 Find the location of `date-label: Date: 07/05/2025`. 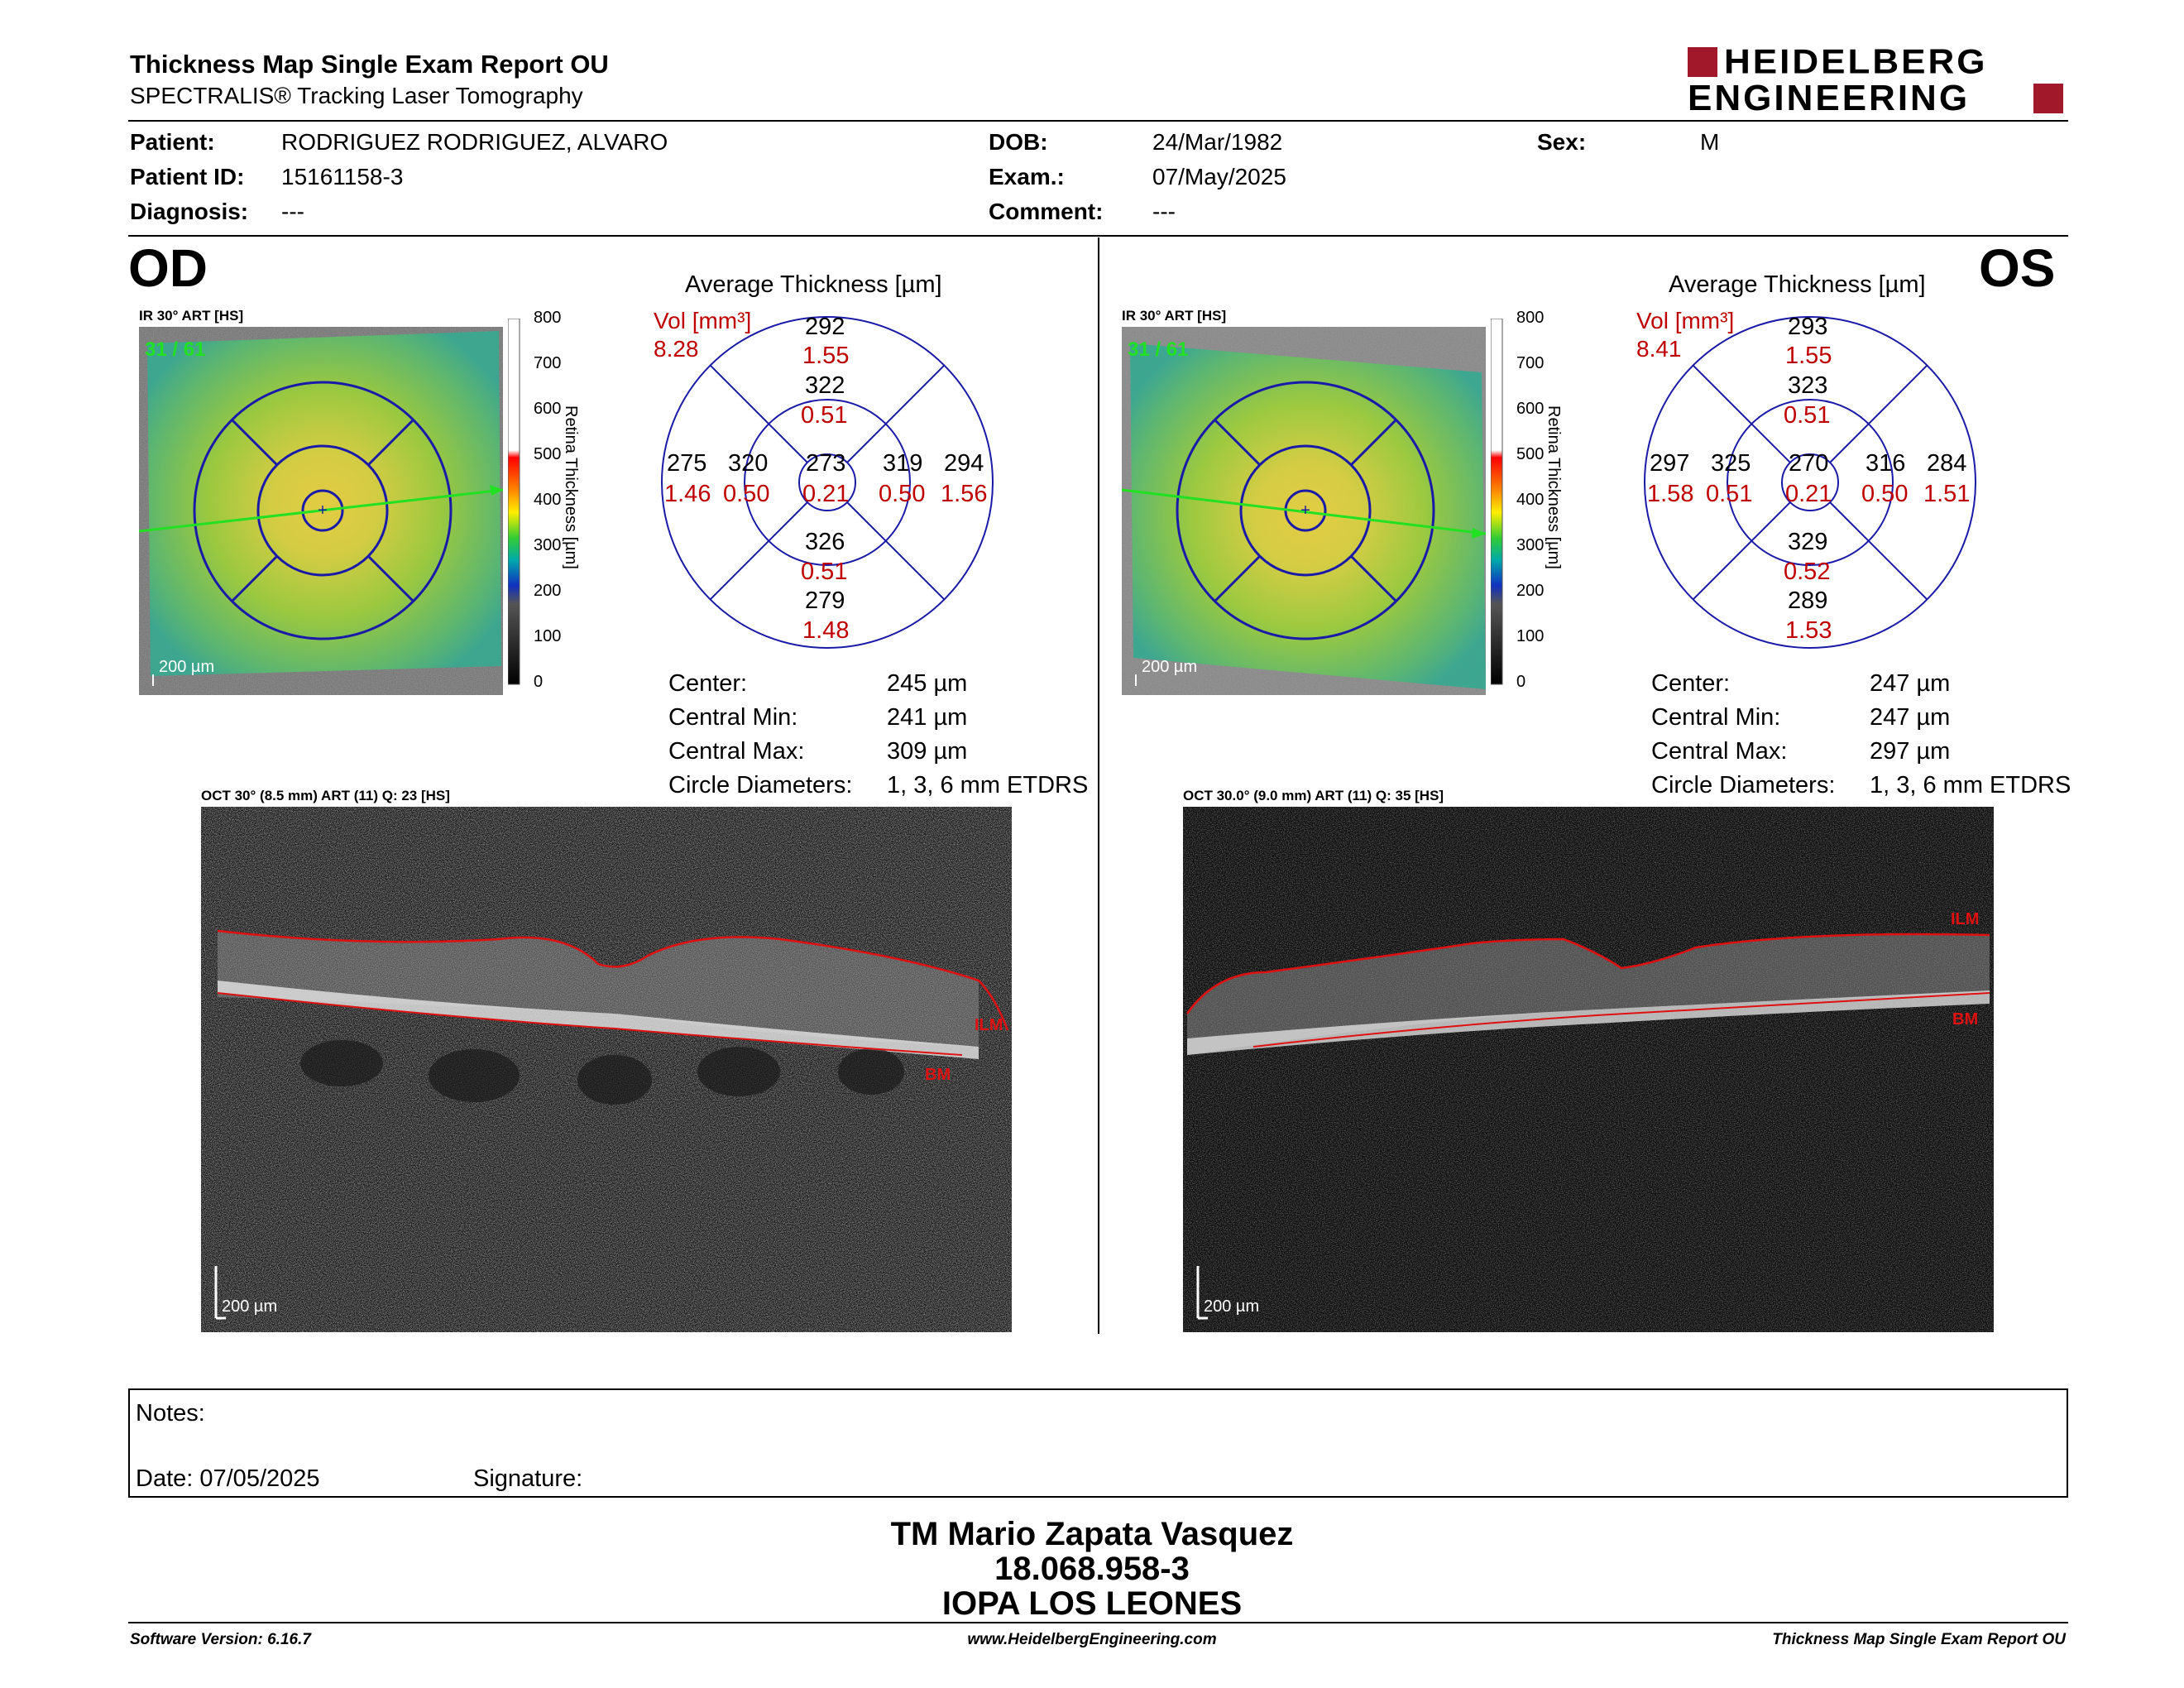

date-label: Date: 07/05/2025 is located at coordinates (228, 1478).